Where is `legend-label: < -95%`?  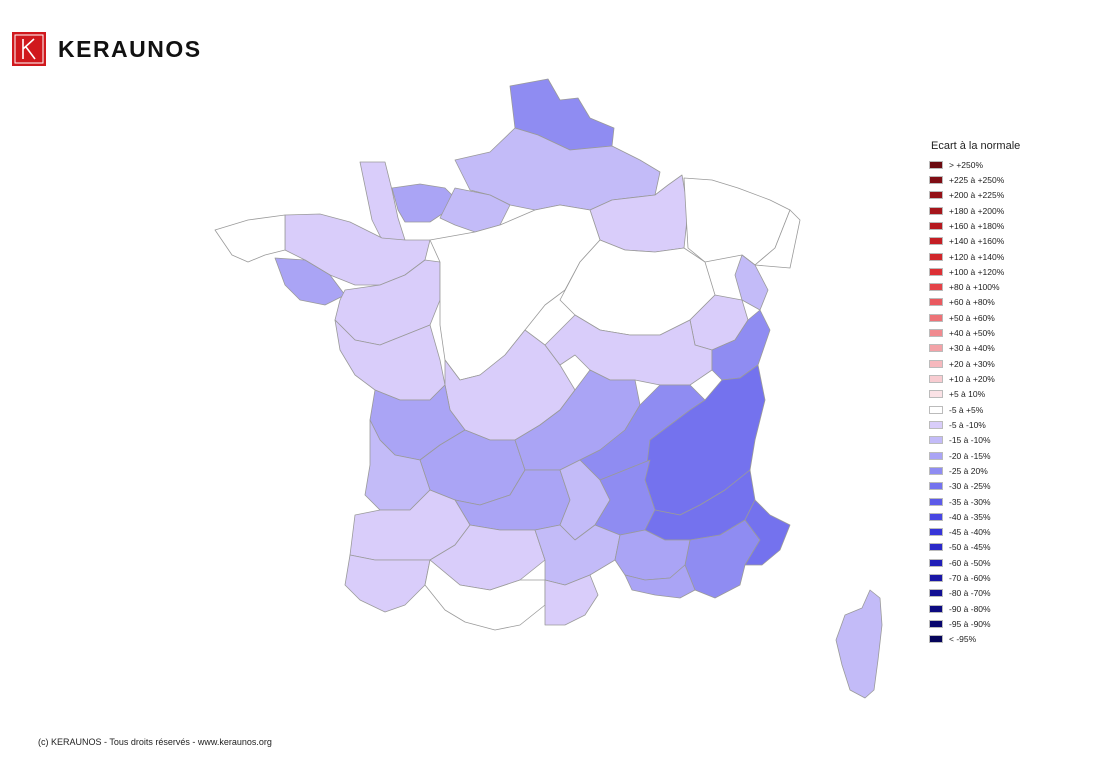 legend-label: < -95% is located at coordinates (963, 639).